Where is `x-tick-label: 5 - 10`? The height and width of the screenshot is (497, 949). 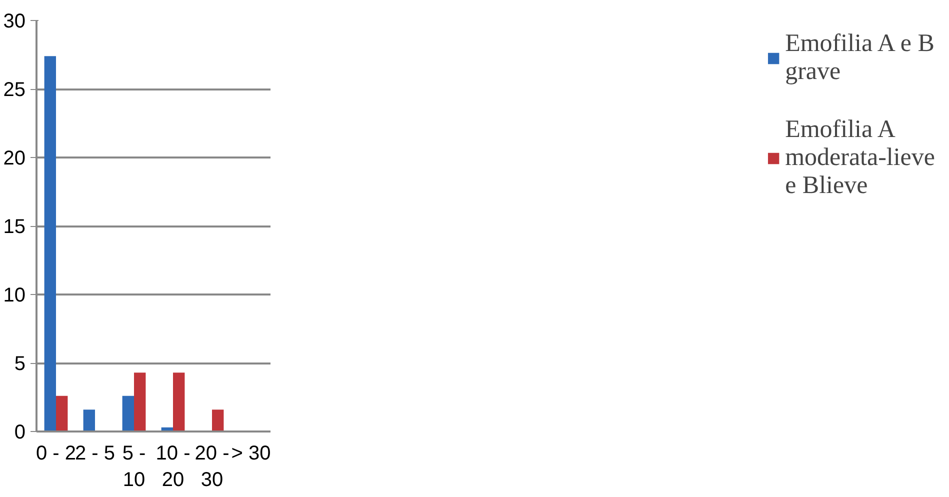 x-tick-label: 5 - 10 is located at coordinates (134, 466).